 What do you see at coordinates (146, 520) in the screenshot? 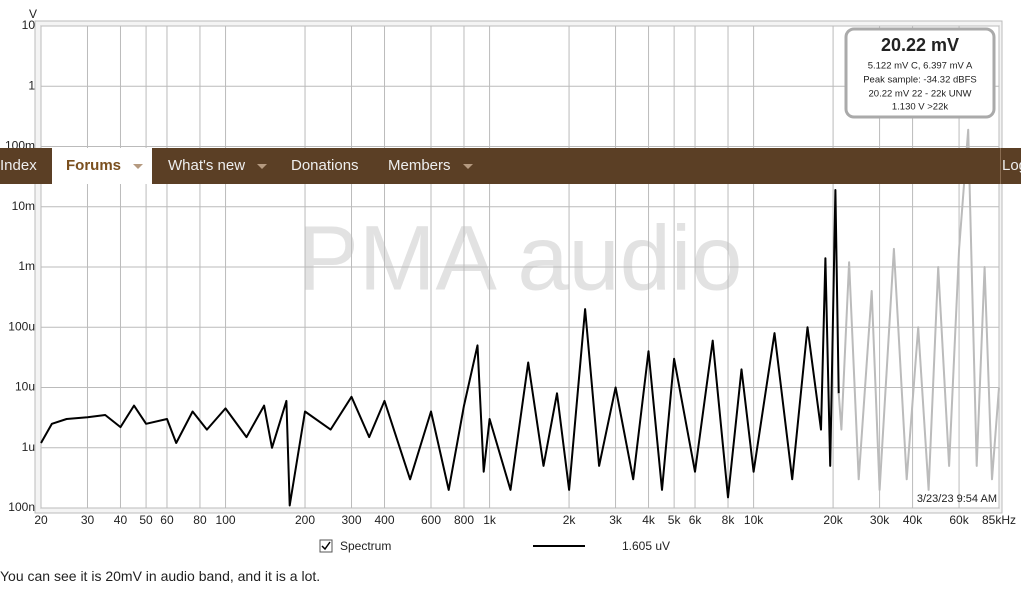
I see `x-tick-label: 50` at bounding box center [146, 520].